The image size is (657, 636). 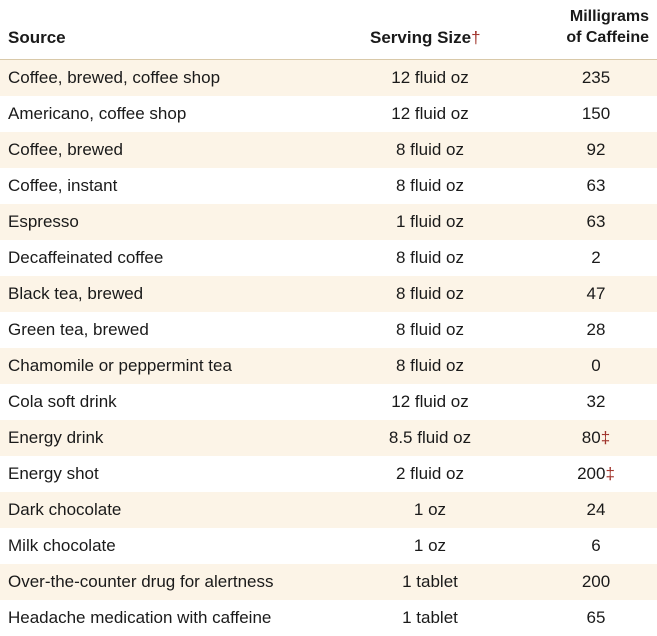 What do you see at coordinates (62, 401) in the screenshot?
I see `cell-source: Cola soft drink` at bounding box center [62, 401].